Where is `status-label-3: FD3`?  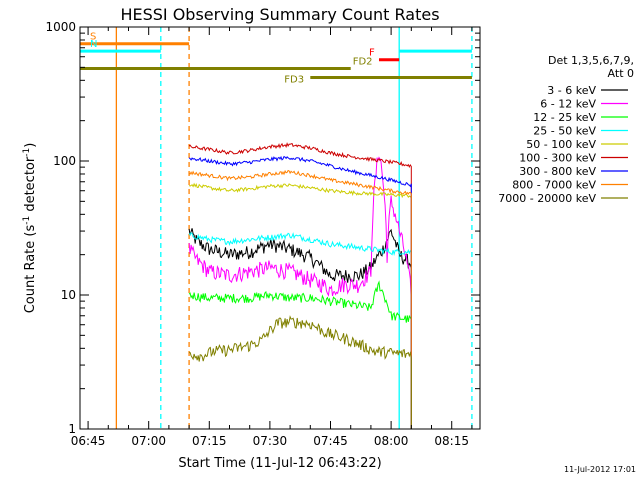
status-label-3: FD3 is located at coordinates (294, 79).